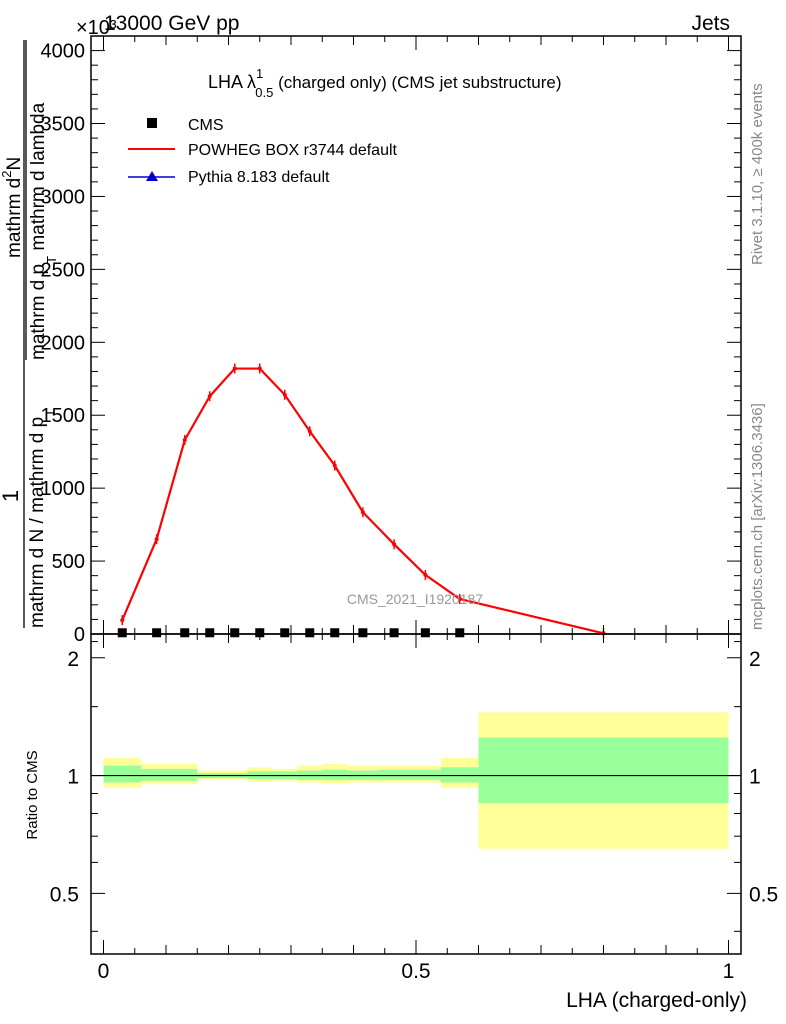 The height and width of the screenshot is (1024, 786). I want to click on ratio-y-tick-label: 1, so click(73, 777).